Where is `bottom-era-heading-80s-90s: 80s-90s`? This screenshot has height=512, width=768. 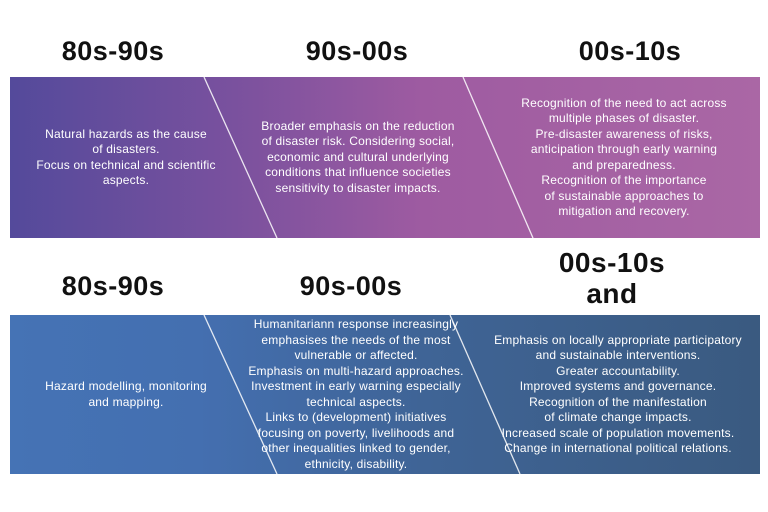
bottom-era-heading-80s-90s: 80s-90s is located at coordinates (113, 286).